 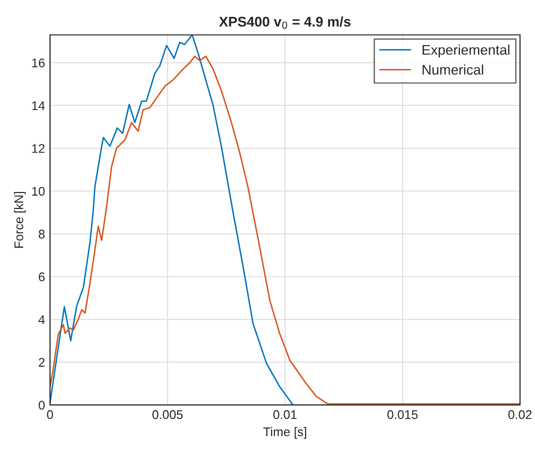 What do you see at coordinates (41, 234) in the screenshot?
I see `y-tick-label: 8` at bounding box center [41, 234].